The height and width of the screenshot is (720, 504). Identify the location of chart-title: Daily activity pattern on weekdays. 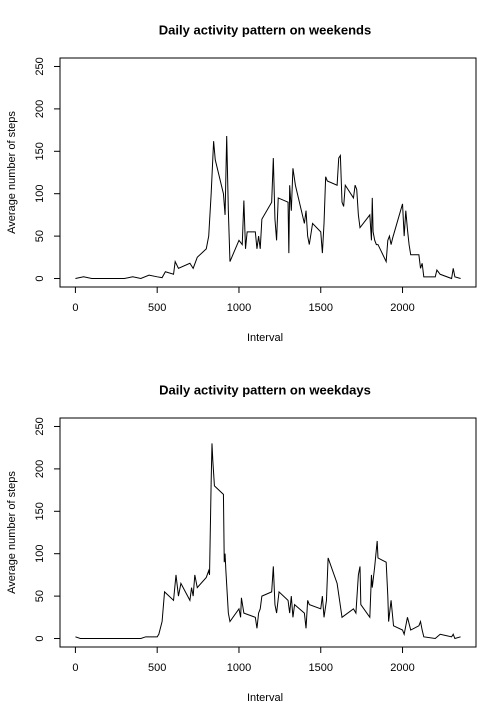
(265, 389).